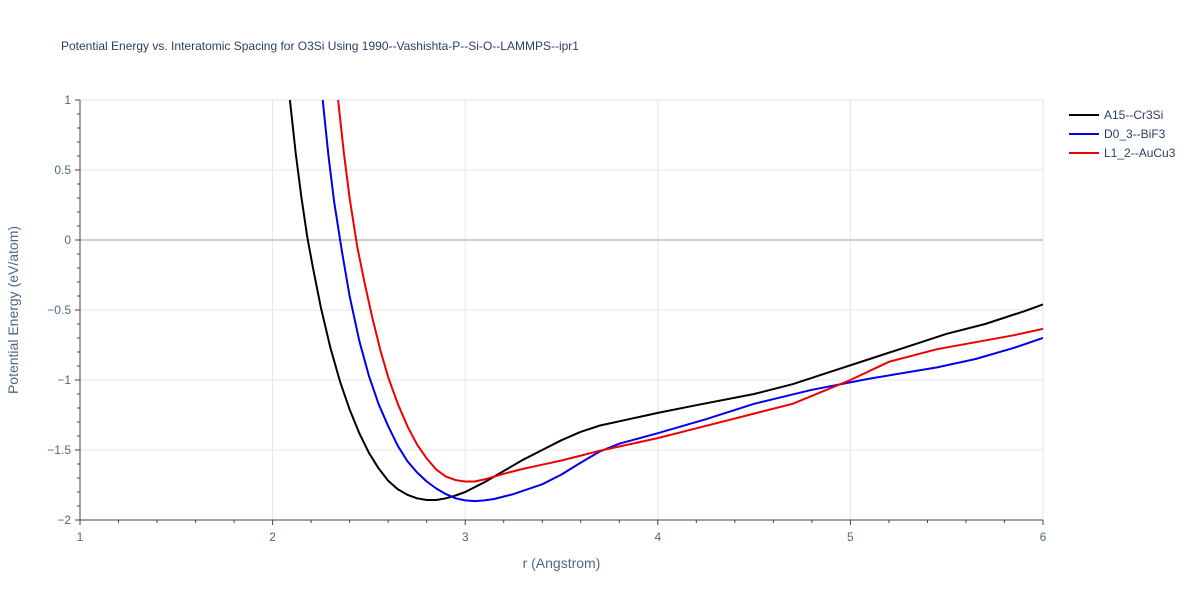  Describe the element at coordinates (1135, 134) in the screenshot. I see `legend-label-1: D0_3--BiF3` at that location.